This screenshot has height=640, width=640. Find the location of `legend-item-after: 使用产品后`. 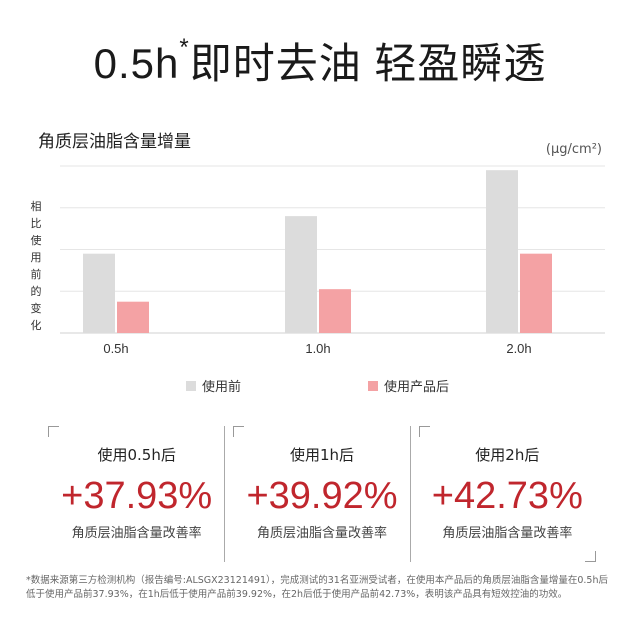

legend-item-after: 使用产品后 is located at coordinates (408, 385).